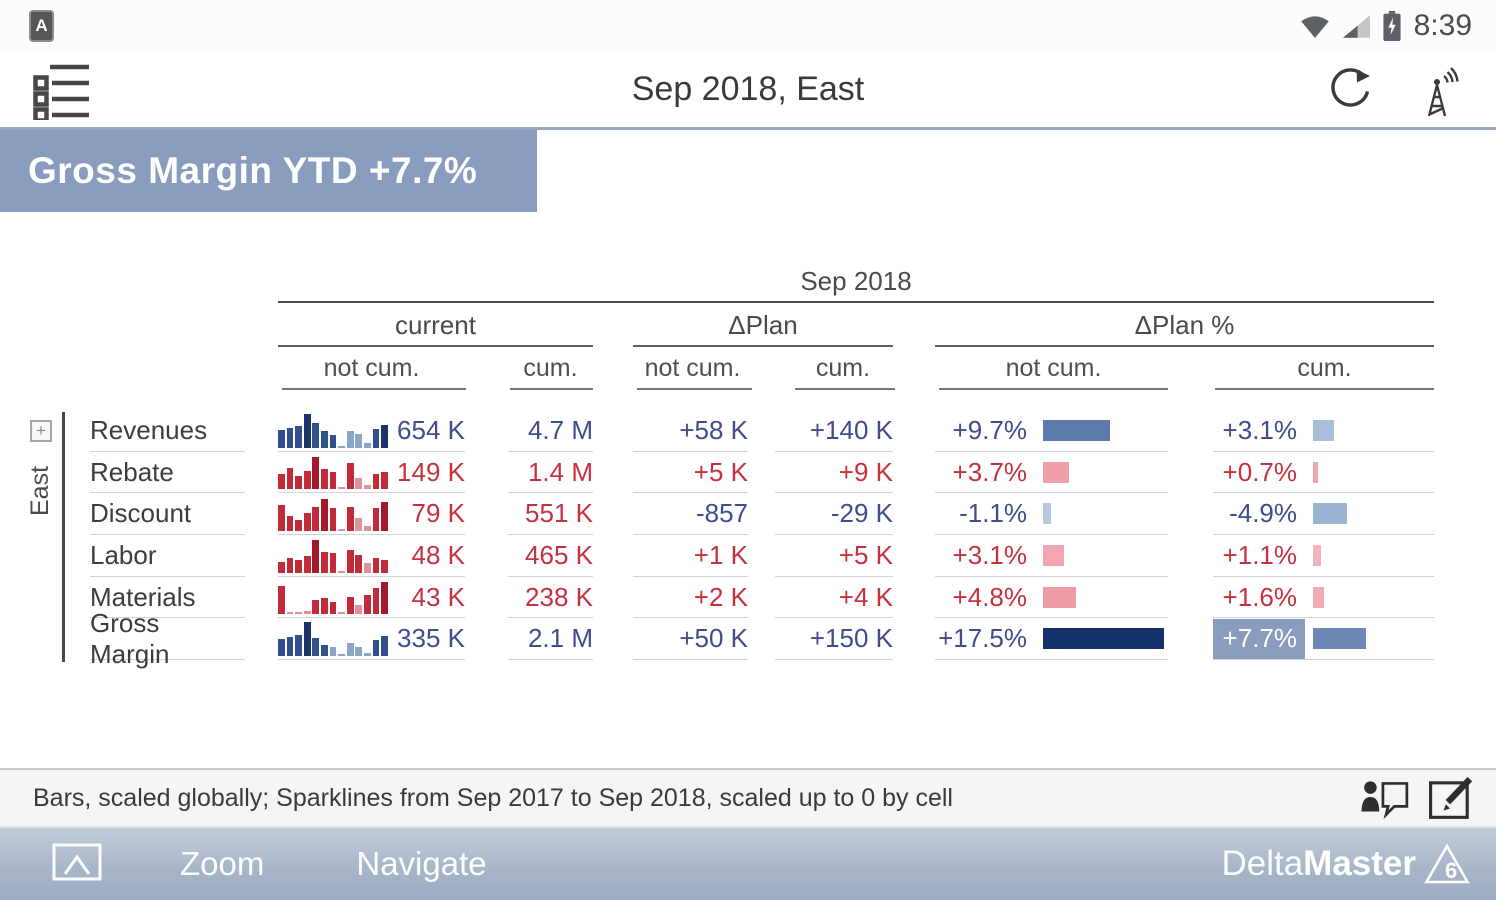 This screenshot has width=1496, height=900. Describe the element at coordinates (41, 431) in the screenshot. I see `expand-region-button: +` at that location.